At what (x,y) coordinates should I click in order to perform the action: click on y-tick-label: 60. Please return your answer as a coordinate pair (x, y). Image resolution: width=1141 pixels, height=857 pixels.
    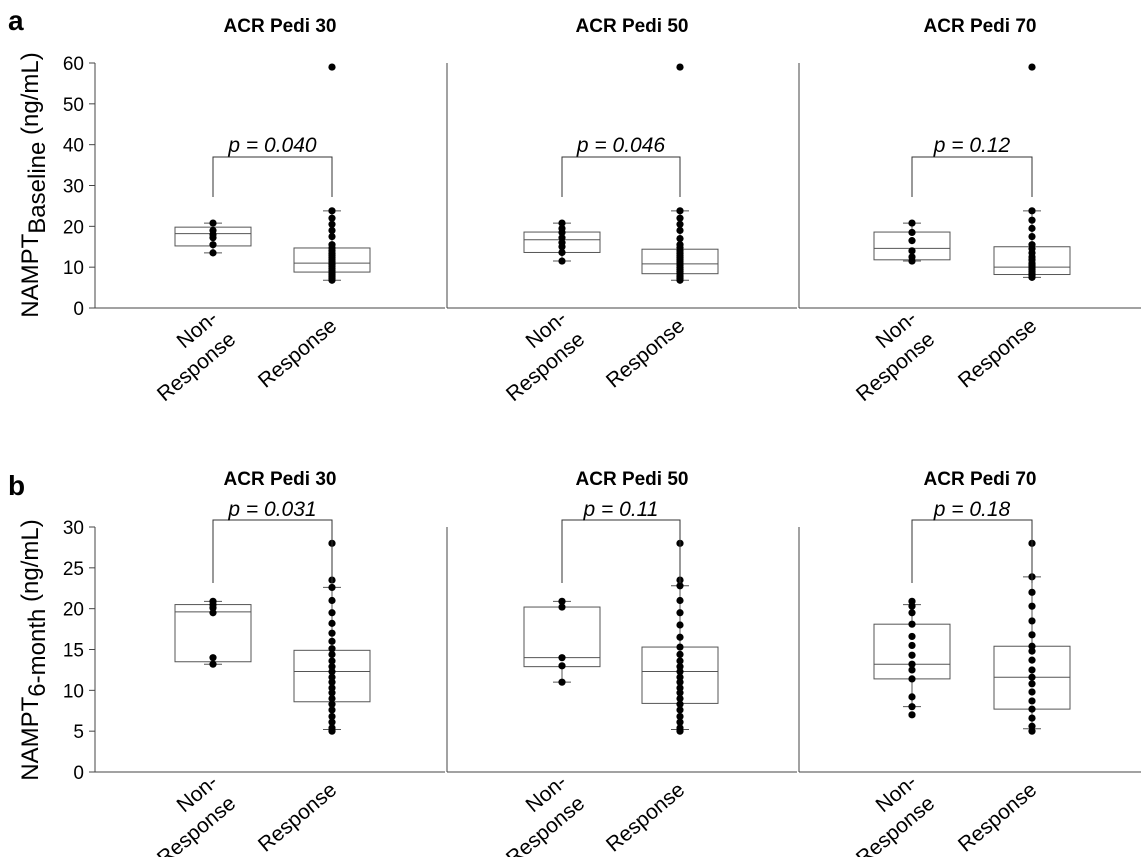
    Looking at the image, I should click on (73, 64).